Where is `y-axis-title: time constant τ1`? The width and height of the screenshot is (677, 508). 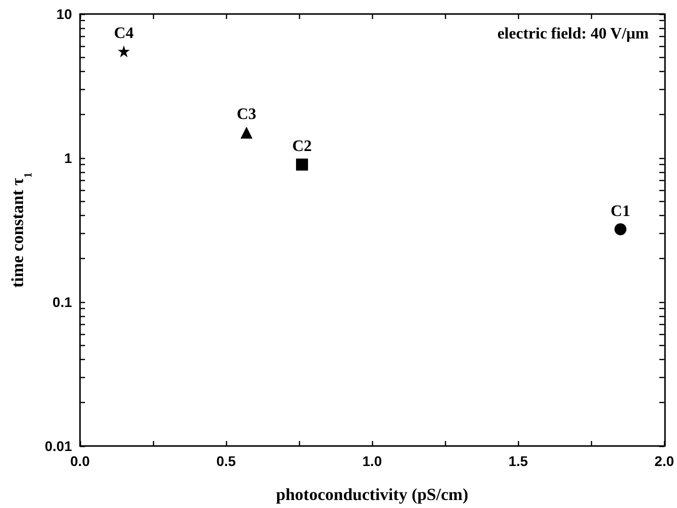
y-axis-title: time constant τ1 is located at coordinates (21, 230).